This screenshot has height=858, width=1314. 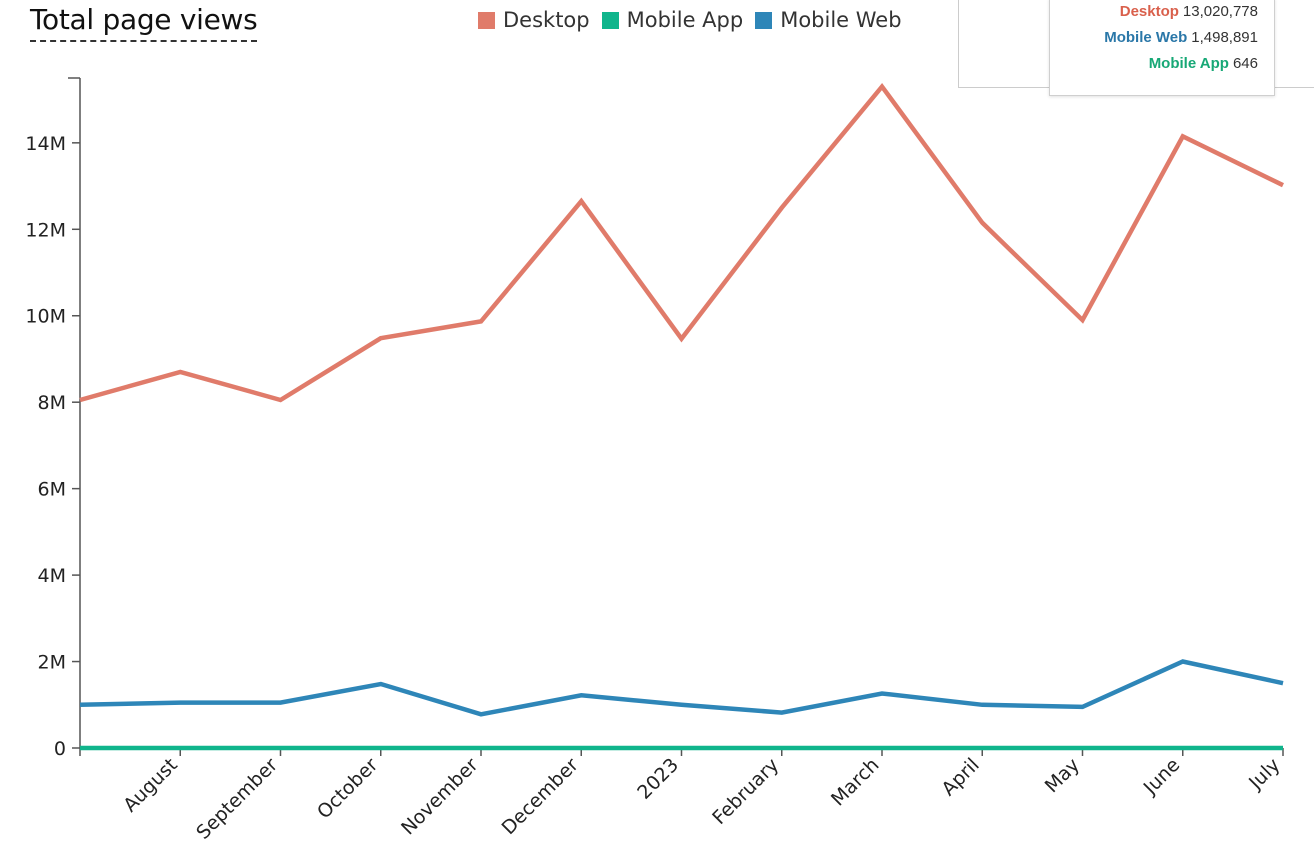 I want to click on tooltip-row-desktop: Desktop 13,020,778, so click(x=1189, y=11).